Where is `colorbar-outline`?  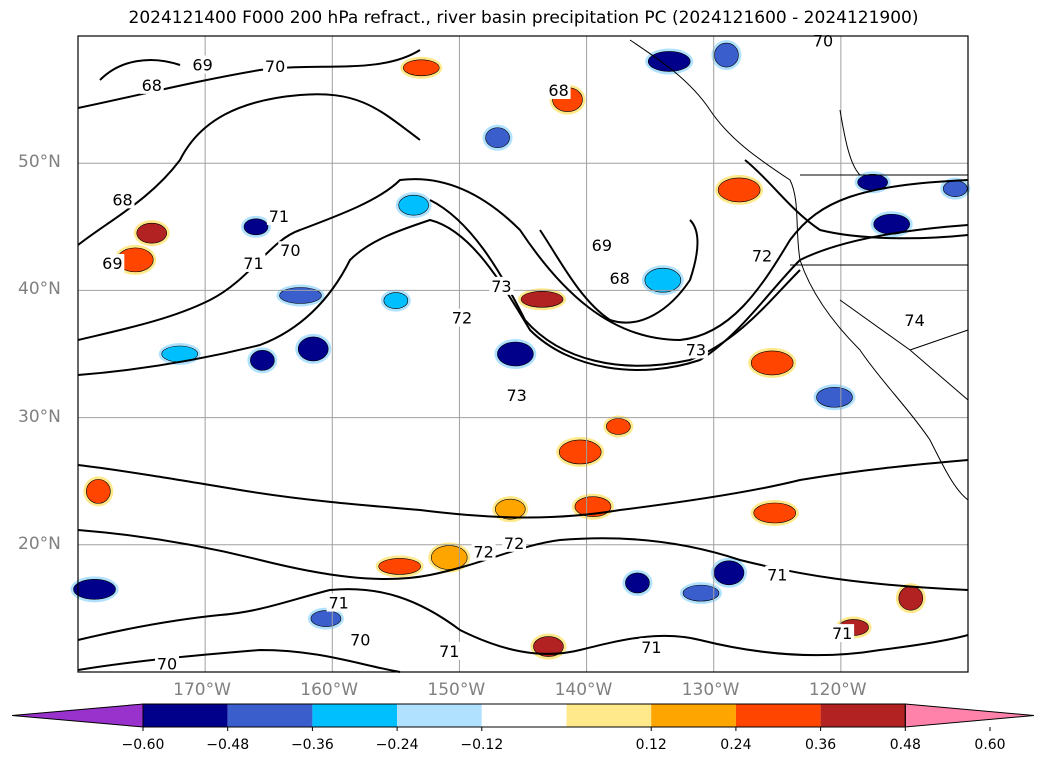
colorbar-outline is located at coordinates (524, 715).